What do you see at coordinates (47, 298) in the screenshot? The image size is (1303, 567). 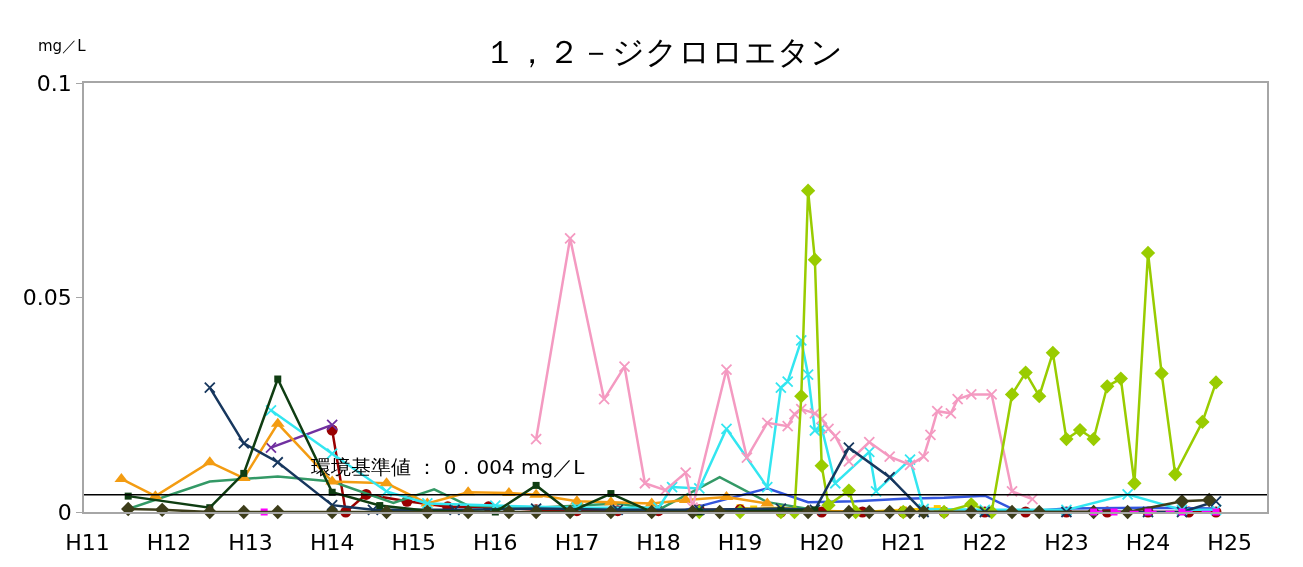 I see `y-tick-label: 0.05` at bounding box center [47, 298].